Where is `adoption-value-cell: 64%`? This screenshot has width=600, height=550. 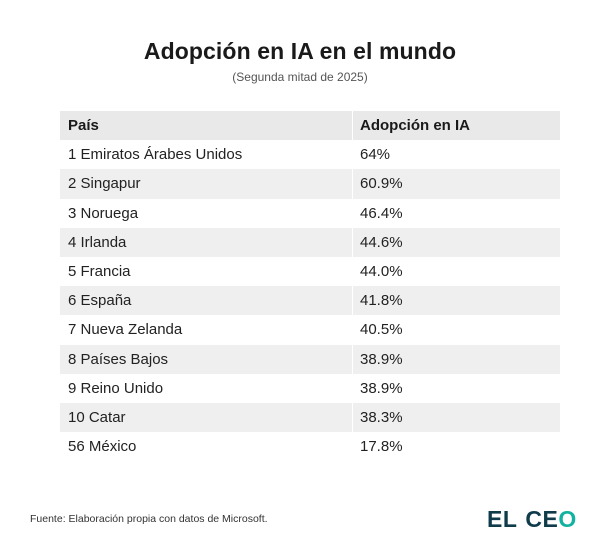 adoption-value-cell: 64% is located at coordinates (456, 155).